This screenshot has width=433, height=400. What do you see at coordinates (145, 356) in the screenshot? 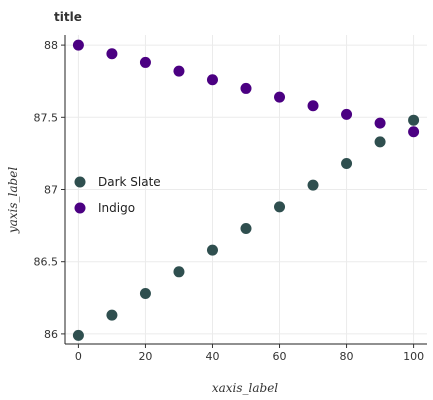
I see `x-tick-label: 20` at bounding box center [145, 356].